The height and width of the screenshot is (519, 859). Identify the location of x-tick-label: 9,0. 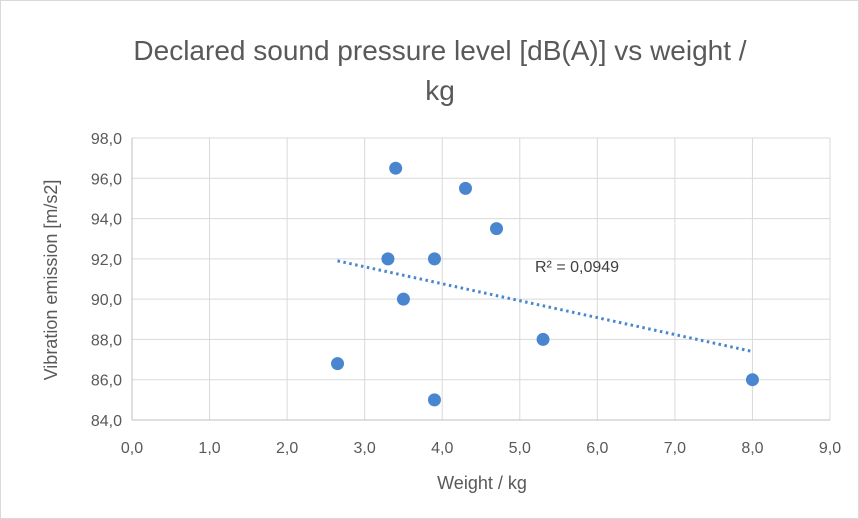
(830, 448).